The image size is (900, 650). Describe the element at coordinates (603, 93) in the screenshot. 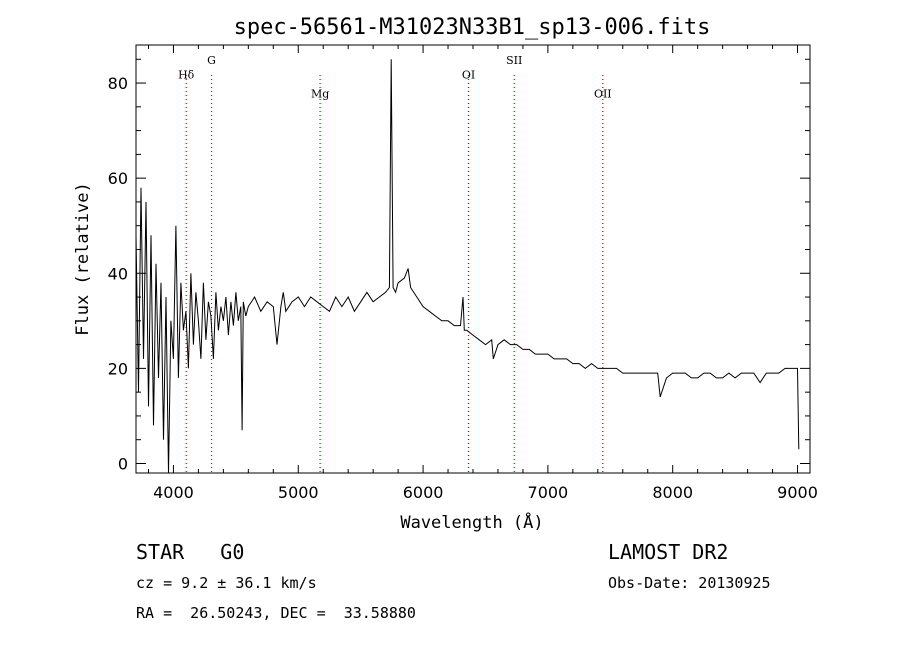

I see `line-label-5: OII` at that location.